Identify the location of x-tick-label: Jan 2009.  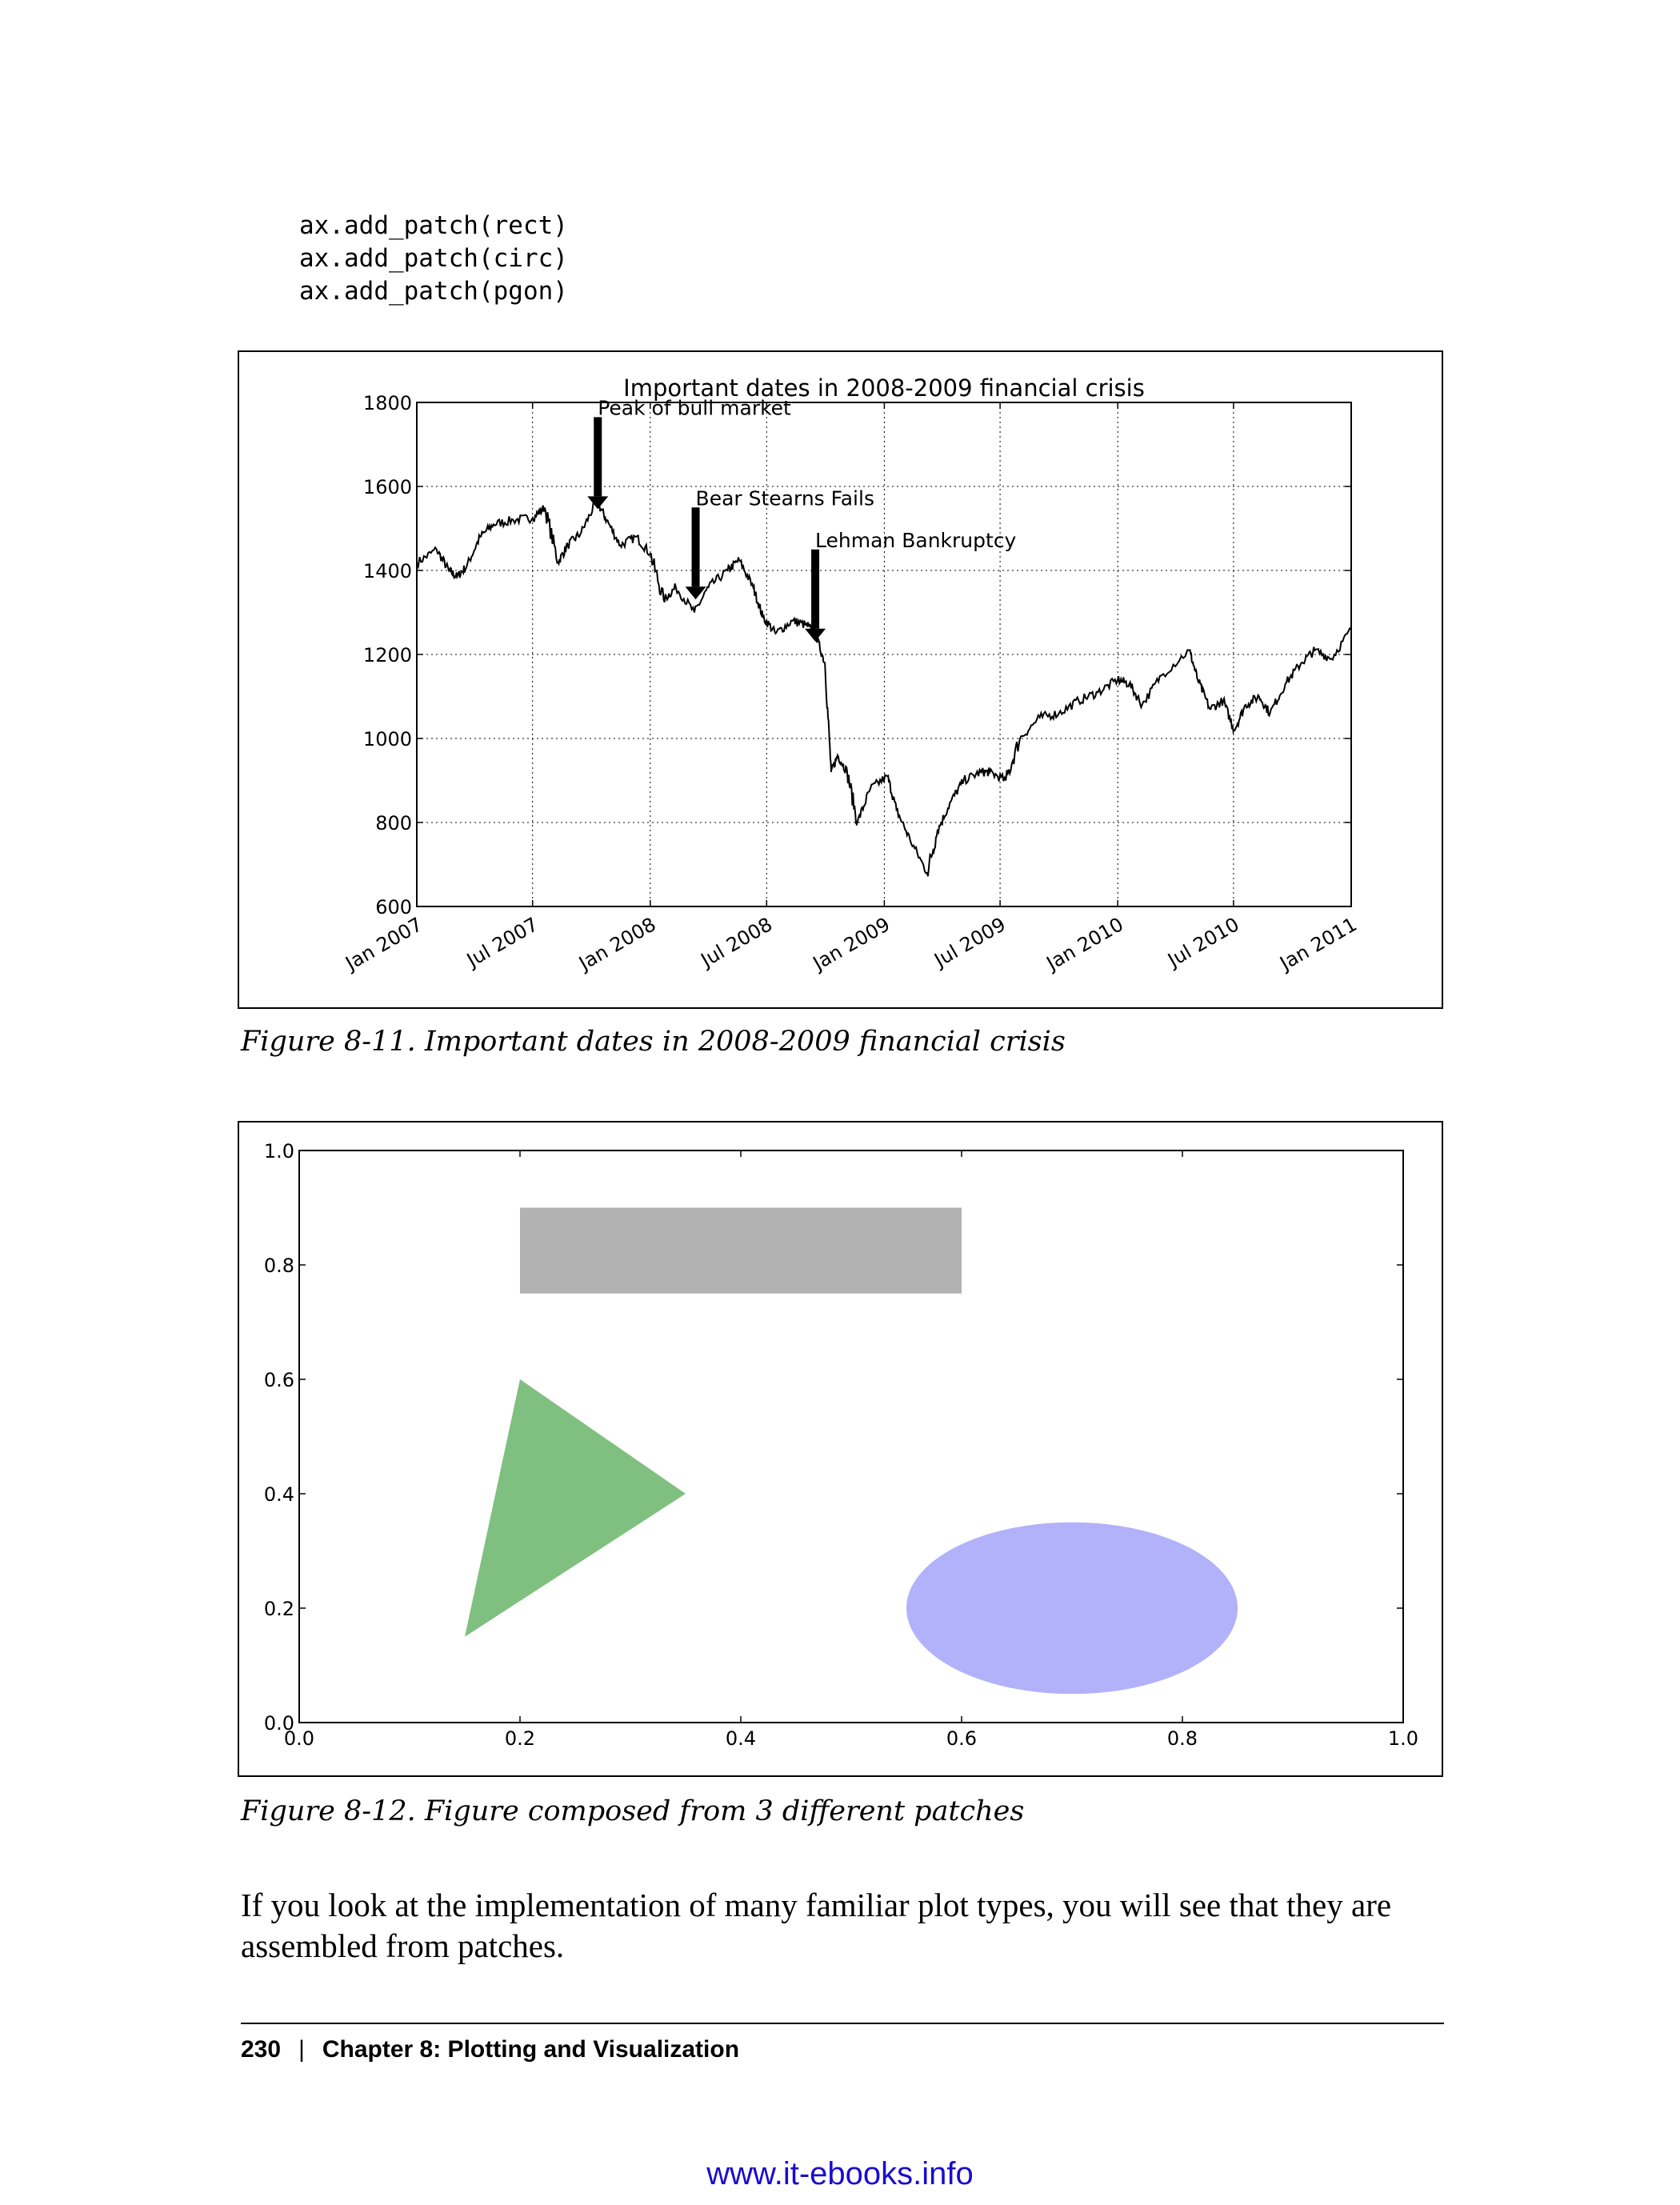
(851, 944).